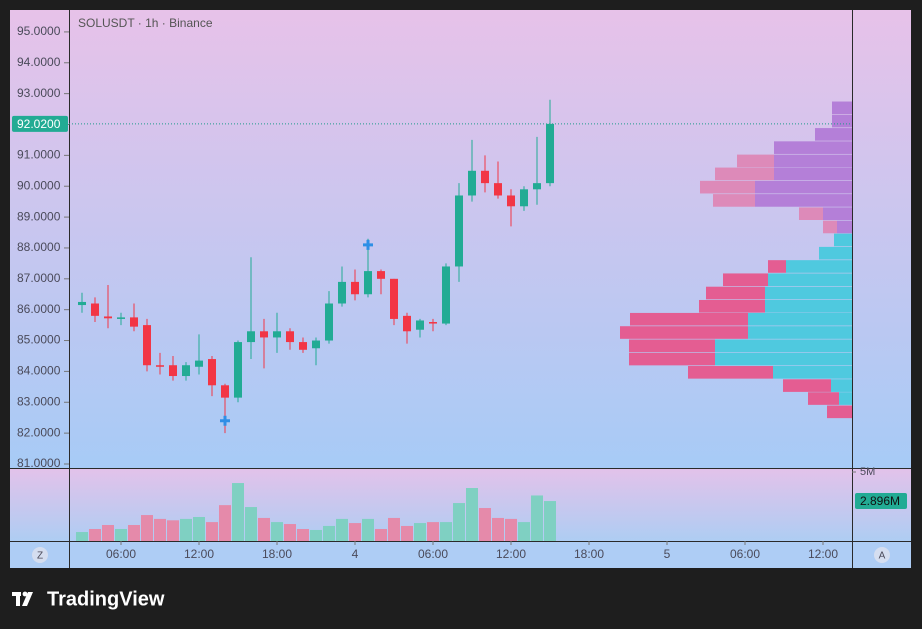  I want to click on time-axis, so click(460, 554).